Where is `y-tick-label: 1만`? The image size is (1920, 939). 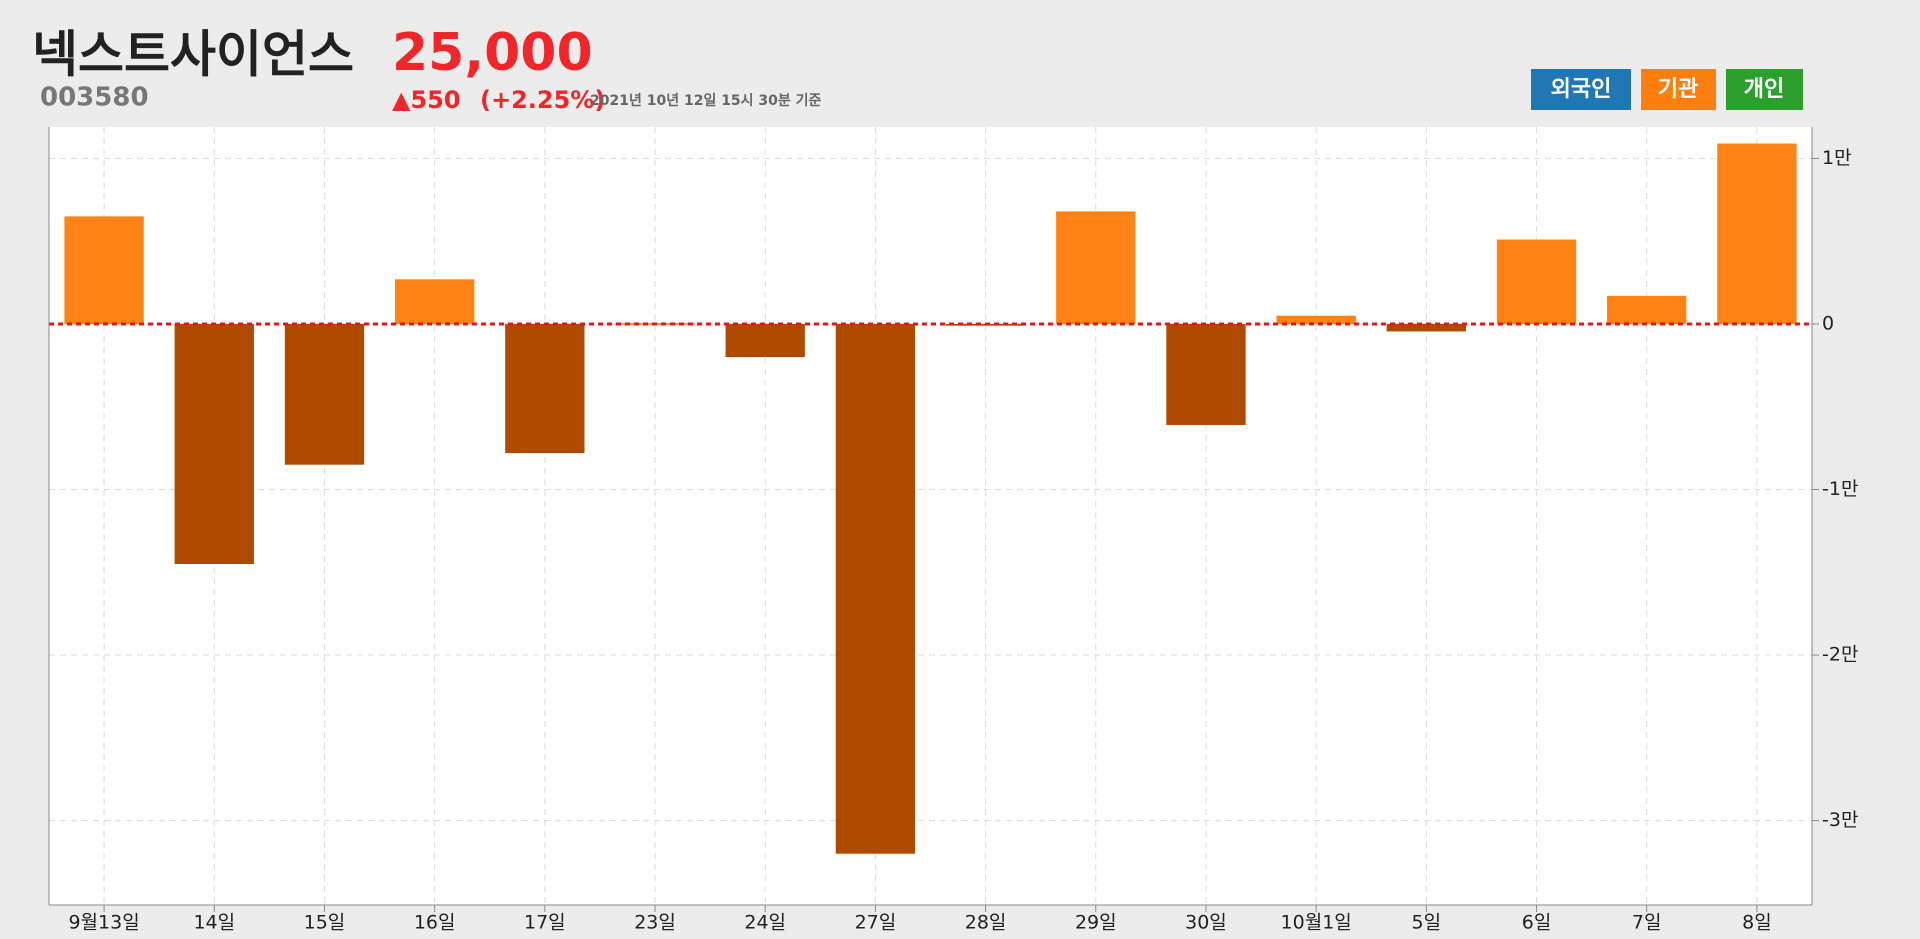
y-tick-label: 1만 is located at coordinates (1837, 158).